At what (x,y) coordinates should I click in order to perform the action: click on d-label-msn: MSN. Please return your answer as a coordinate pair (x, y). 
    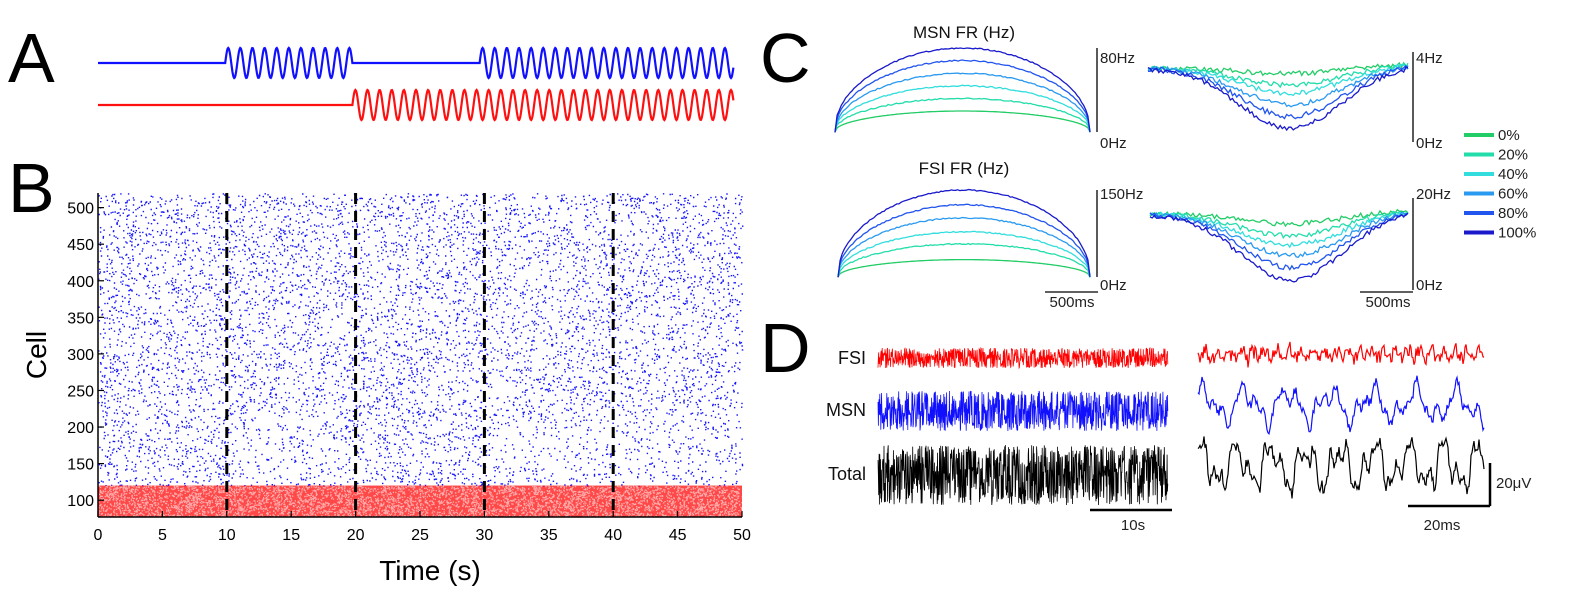
    Looking at the image, I should click on (846, 410).